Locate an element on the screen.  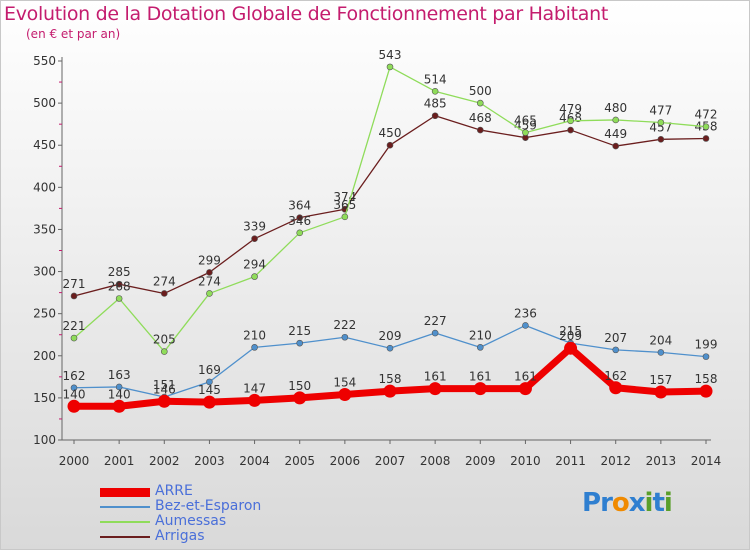
x-tick-label: 2003 is located at coordinates (209, 461).